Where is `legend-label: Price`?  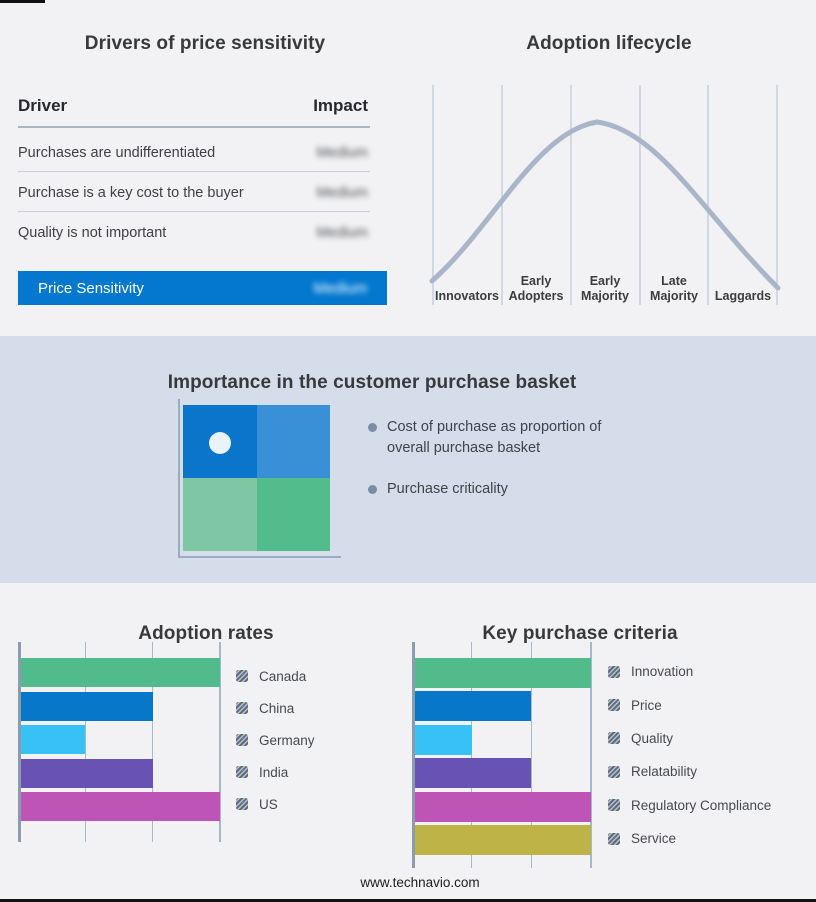 legend-label: Price is located at coordinates (646, 705).